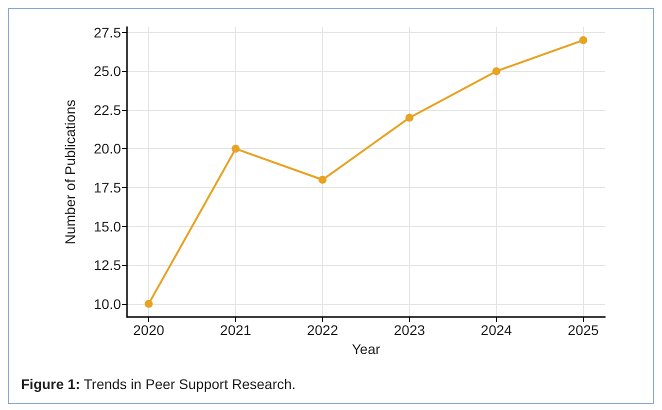 This screenshot has width=662, height=410. I want to click on x-tick-label: 2022, so click(322, 330).